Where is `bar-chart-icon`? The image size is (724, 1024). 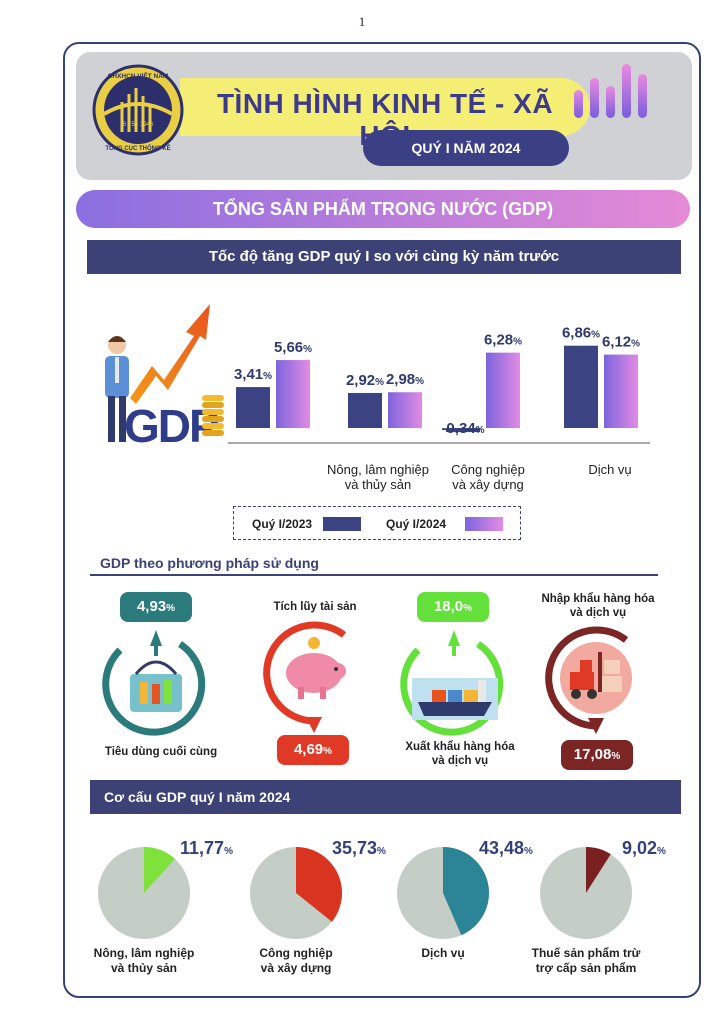
bar-chart-icon is located at coordinates (610, 91).